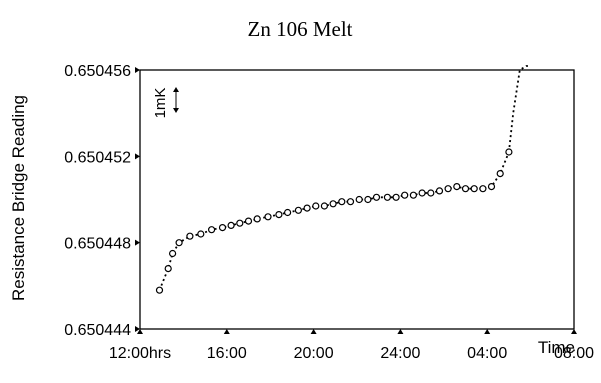  Describe the element at coordinates (300, 29) in the screenshot. I see `chart-title: Zn 106 Melt` at that location.